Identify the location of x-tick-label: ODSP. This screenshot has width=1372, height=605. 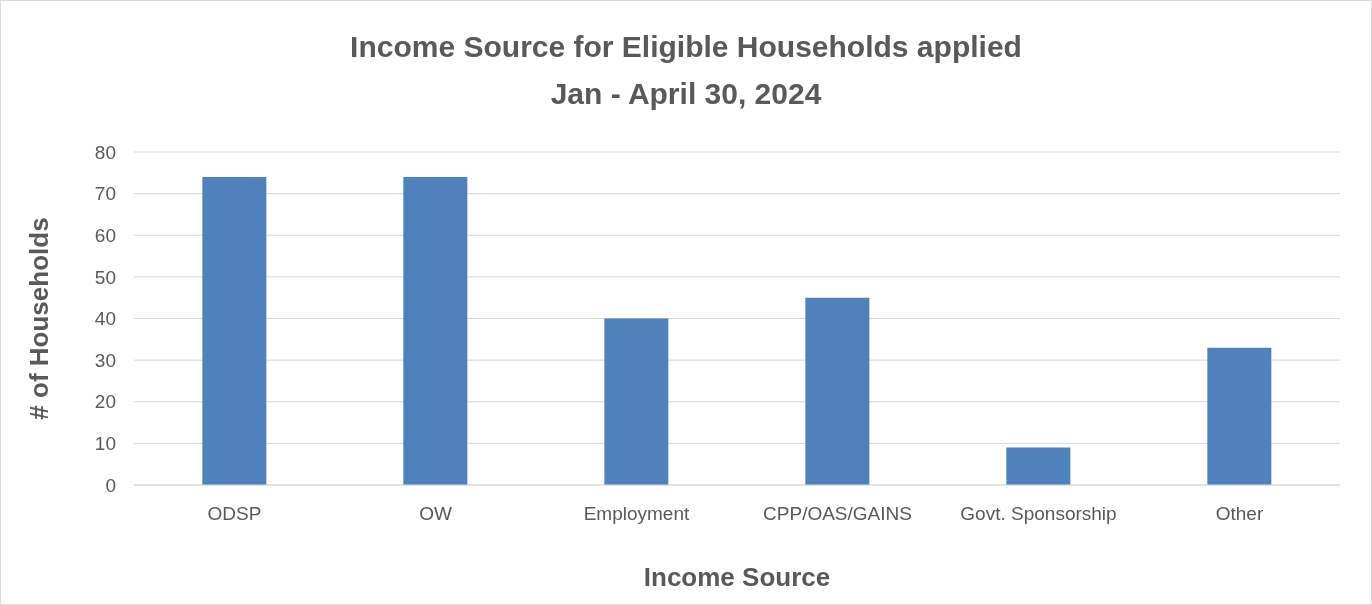
(234, 514).